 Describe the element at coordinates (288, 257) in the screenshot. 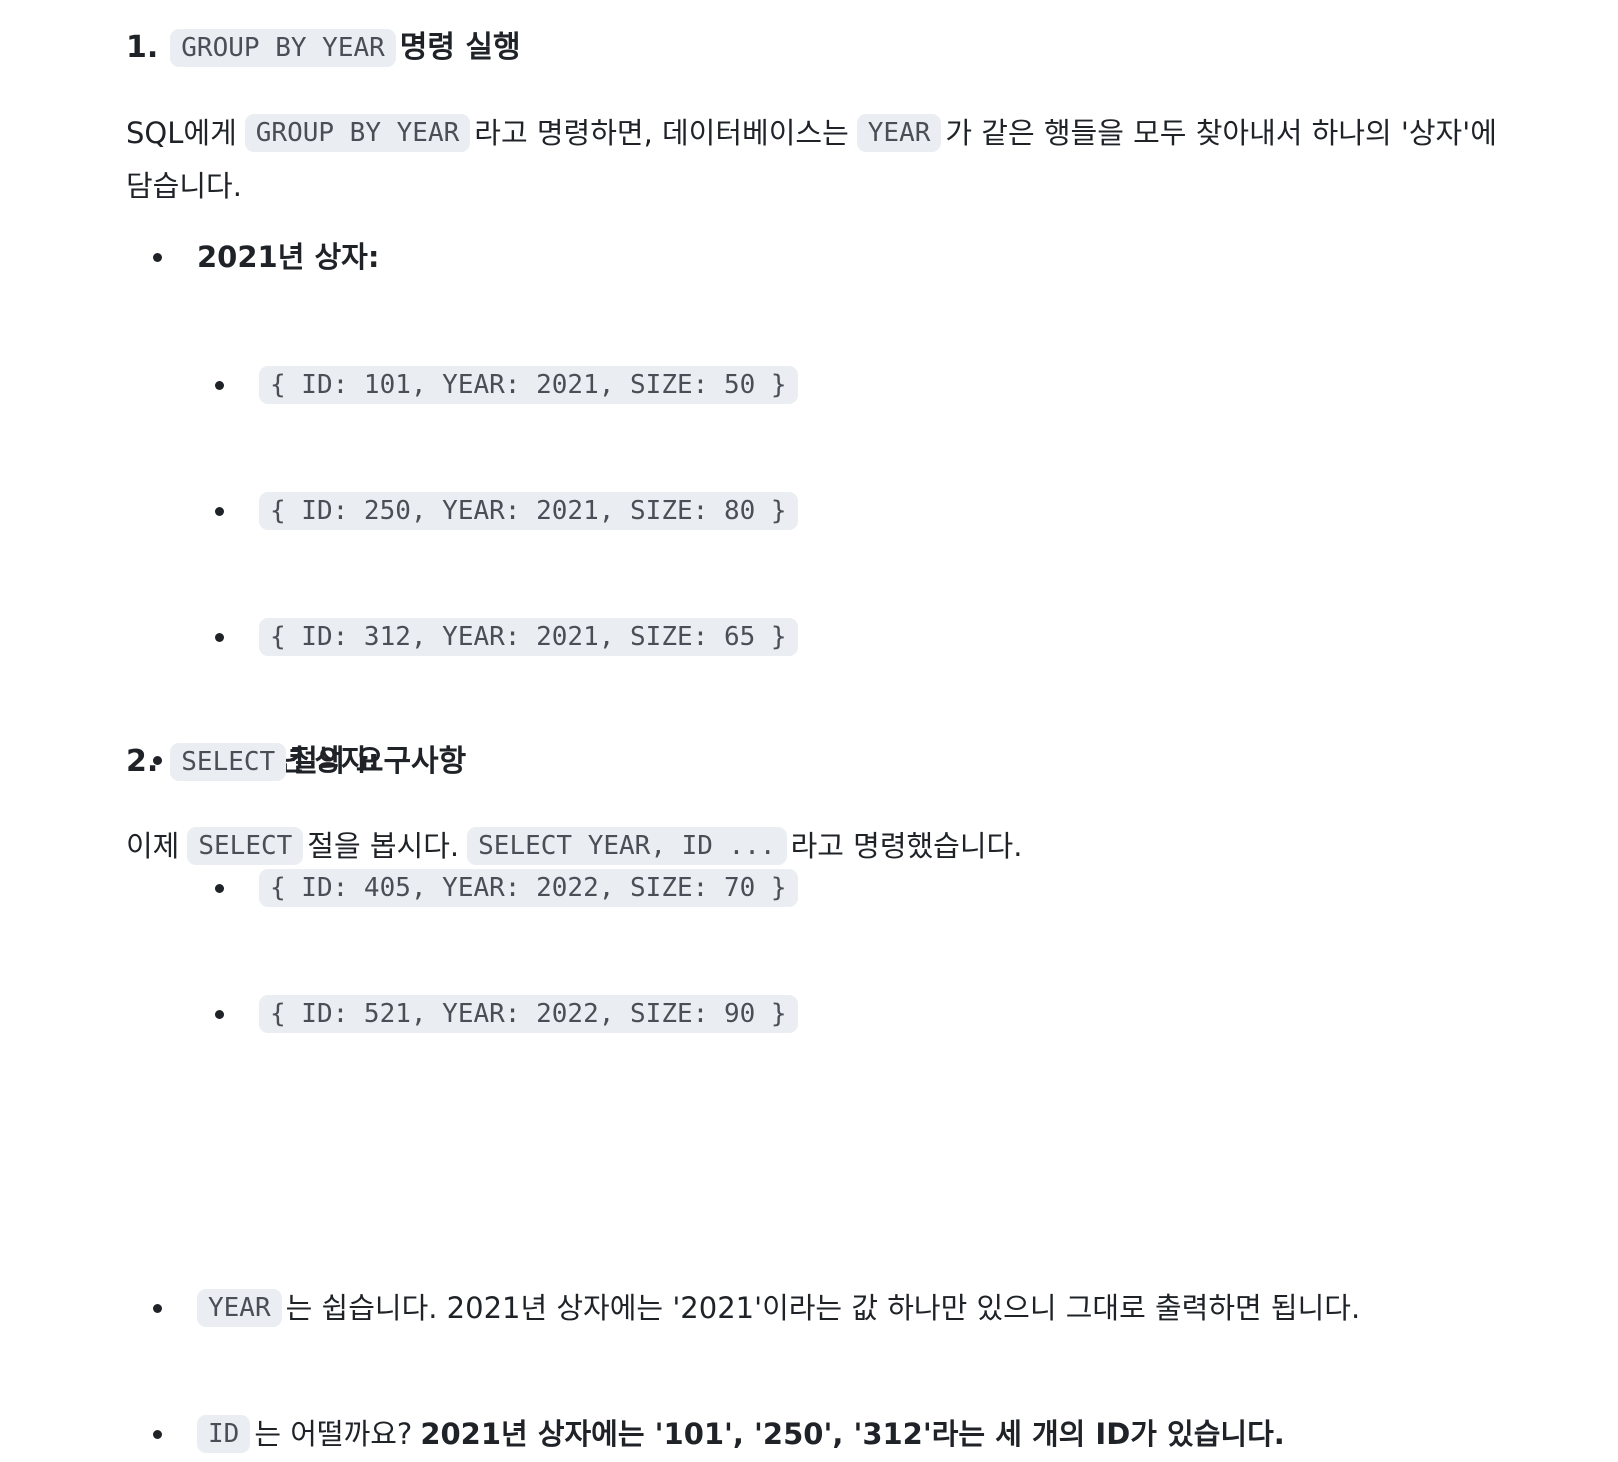

I see `group-label: 2021년 상자:` at that location.